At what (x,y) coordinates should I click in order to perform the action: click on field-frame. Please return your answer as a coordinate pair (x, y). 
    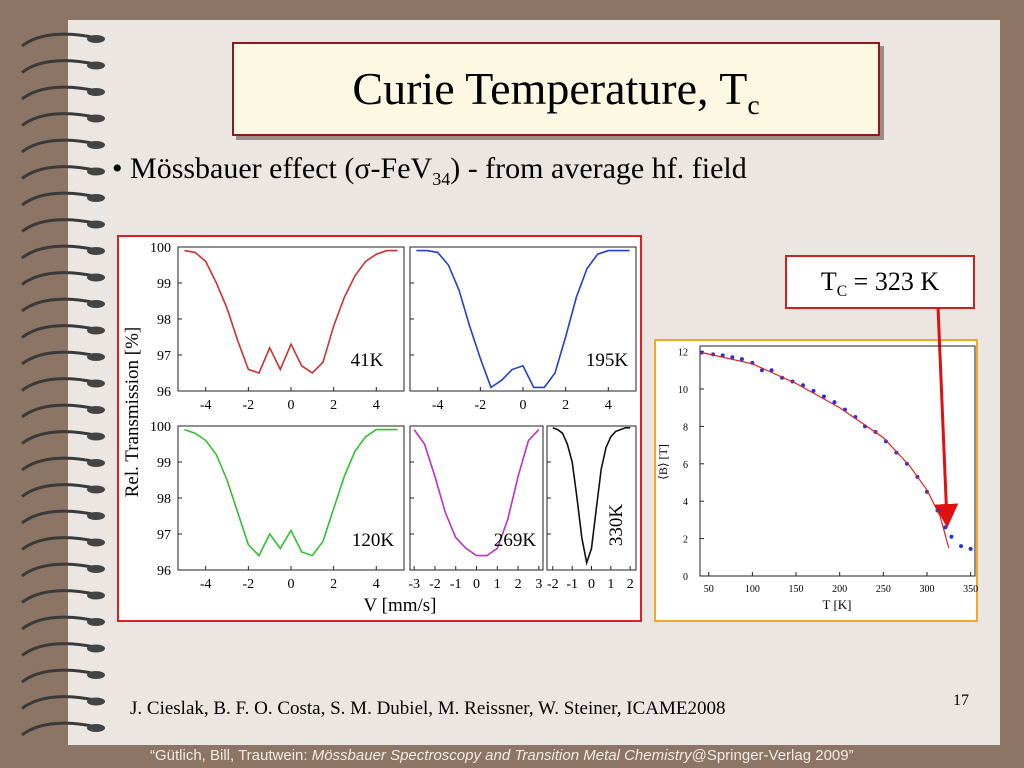
    Looking at the image, I should click on (816, 480).